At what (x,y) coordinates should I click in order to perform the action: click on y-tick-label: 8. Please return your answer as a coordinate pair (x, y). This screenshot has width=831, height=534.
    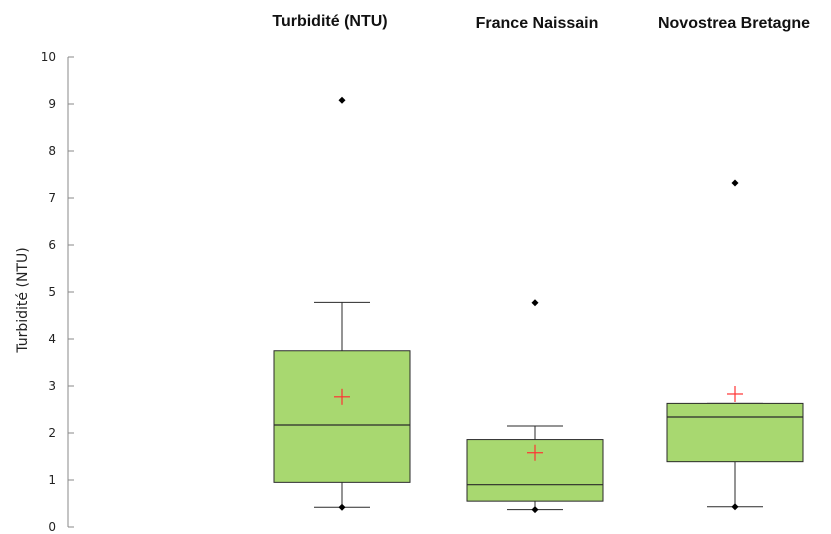
    Looking at the image, I should click on (52, 151).